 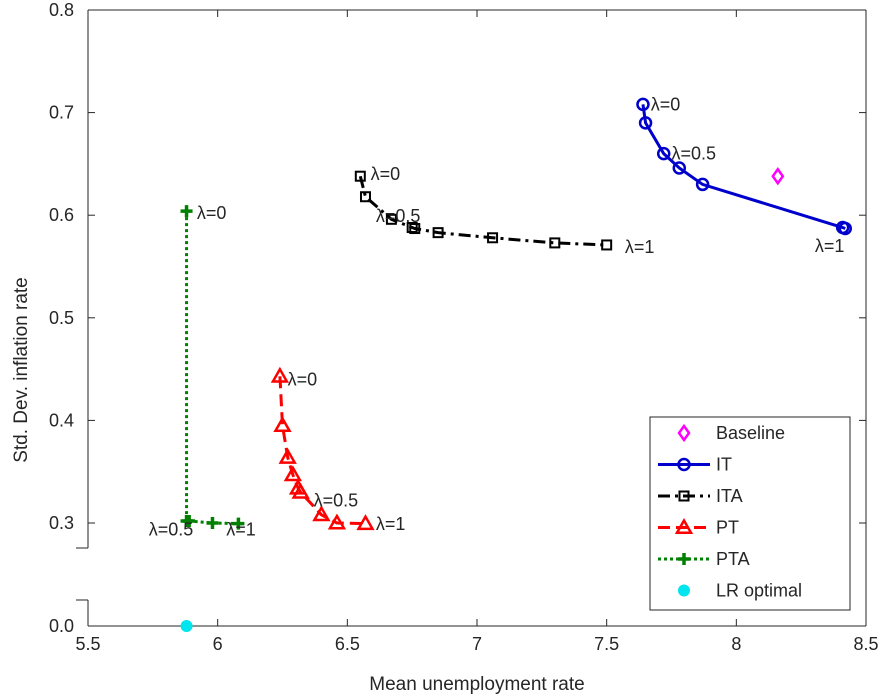 I want to click on legend-label: PT, so click(x=727, y=528).